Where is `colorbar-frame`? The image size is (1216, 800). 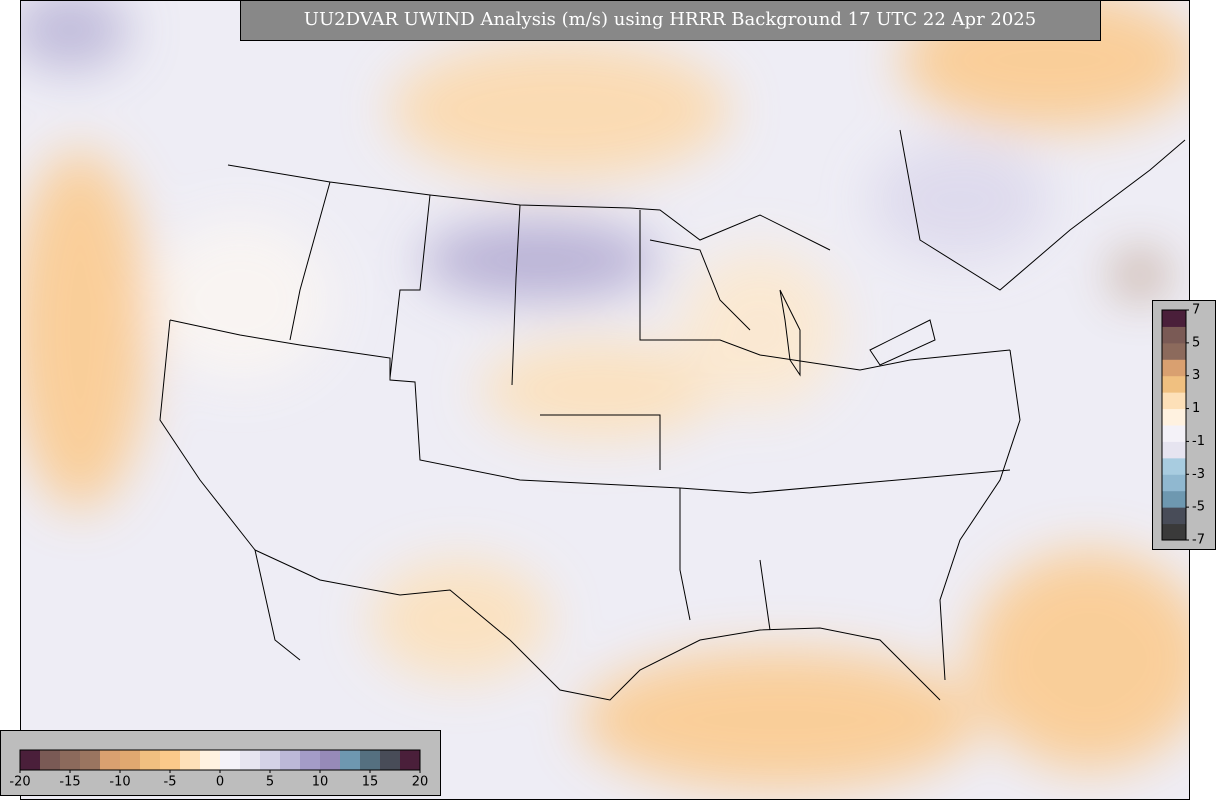 colorbar-frame is located at coordinates (1174, 425).